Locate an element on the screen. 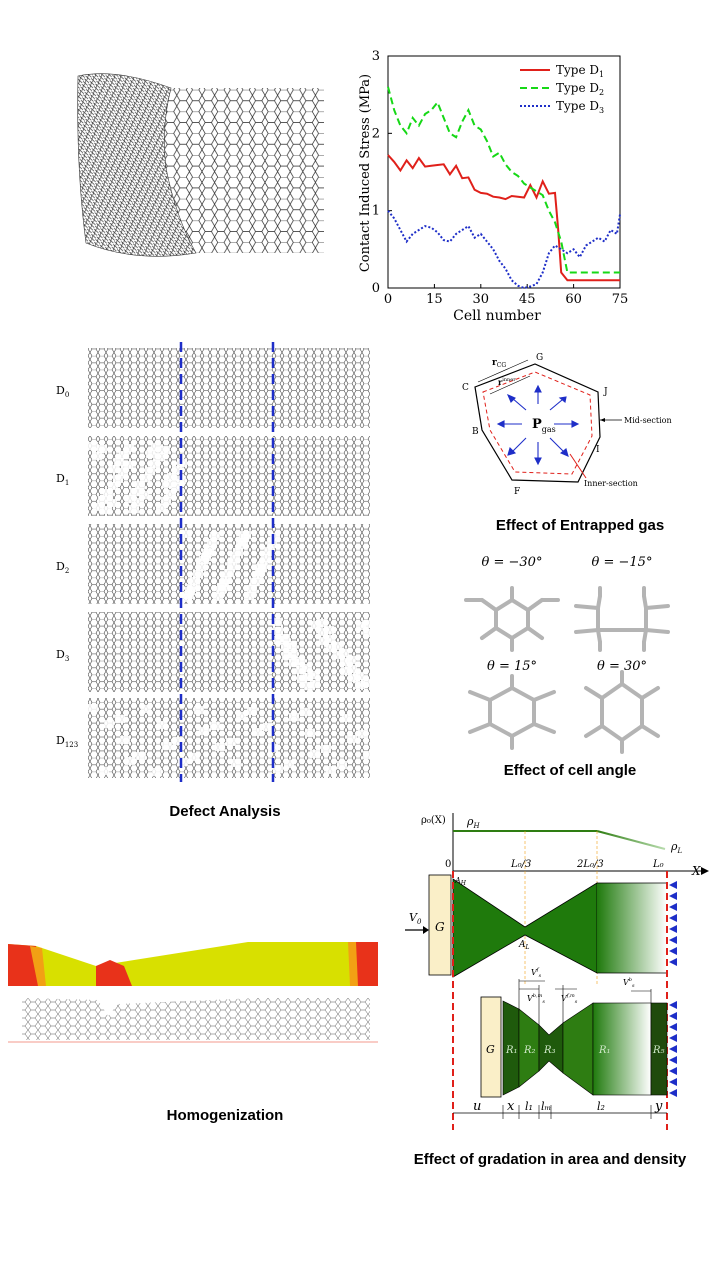 This screenshot has width=720, height=1280. gas-vertex-b: B is located at coordinates (475, 432).